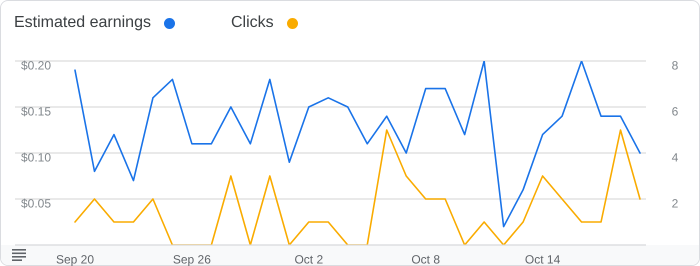  I want to click on y-tick-label: $0.15, so click(36, 111).